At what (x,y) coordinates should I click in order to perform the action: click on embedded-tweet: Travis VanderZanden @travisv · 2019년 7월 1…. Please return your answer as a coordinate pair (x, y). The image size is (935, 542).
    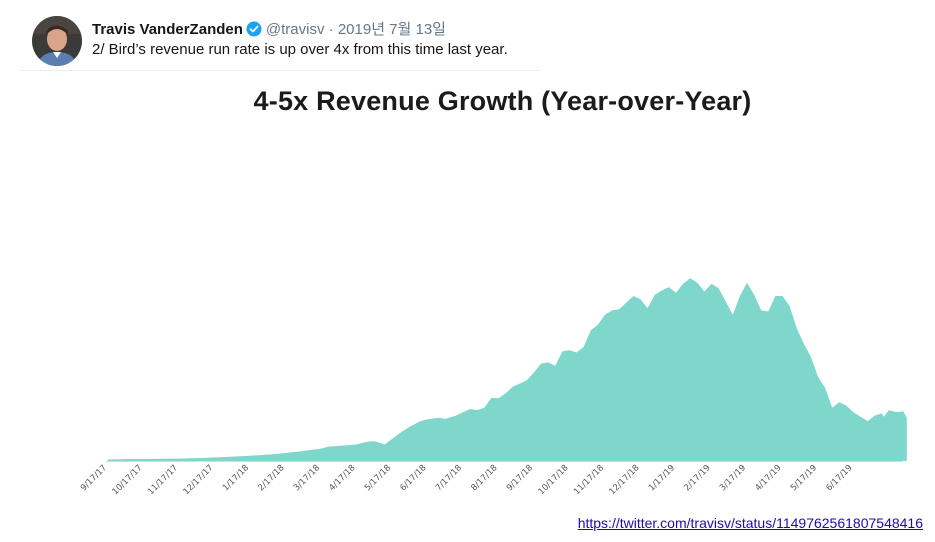
    Looking at the image, I should click on (280, 40).